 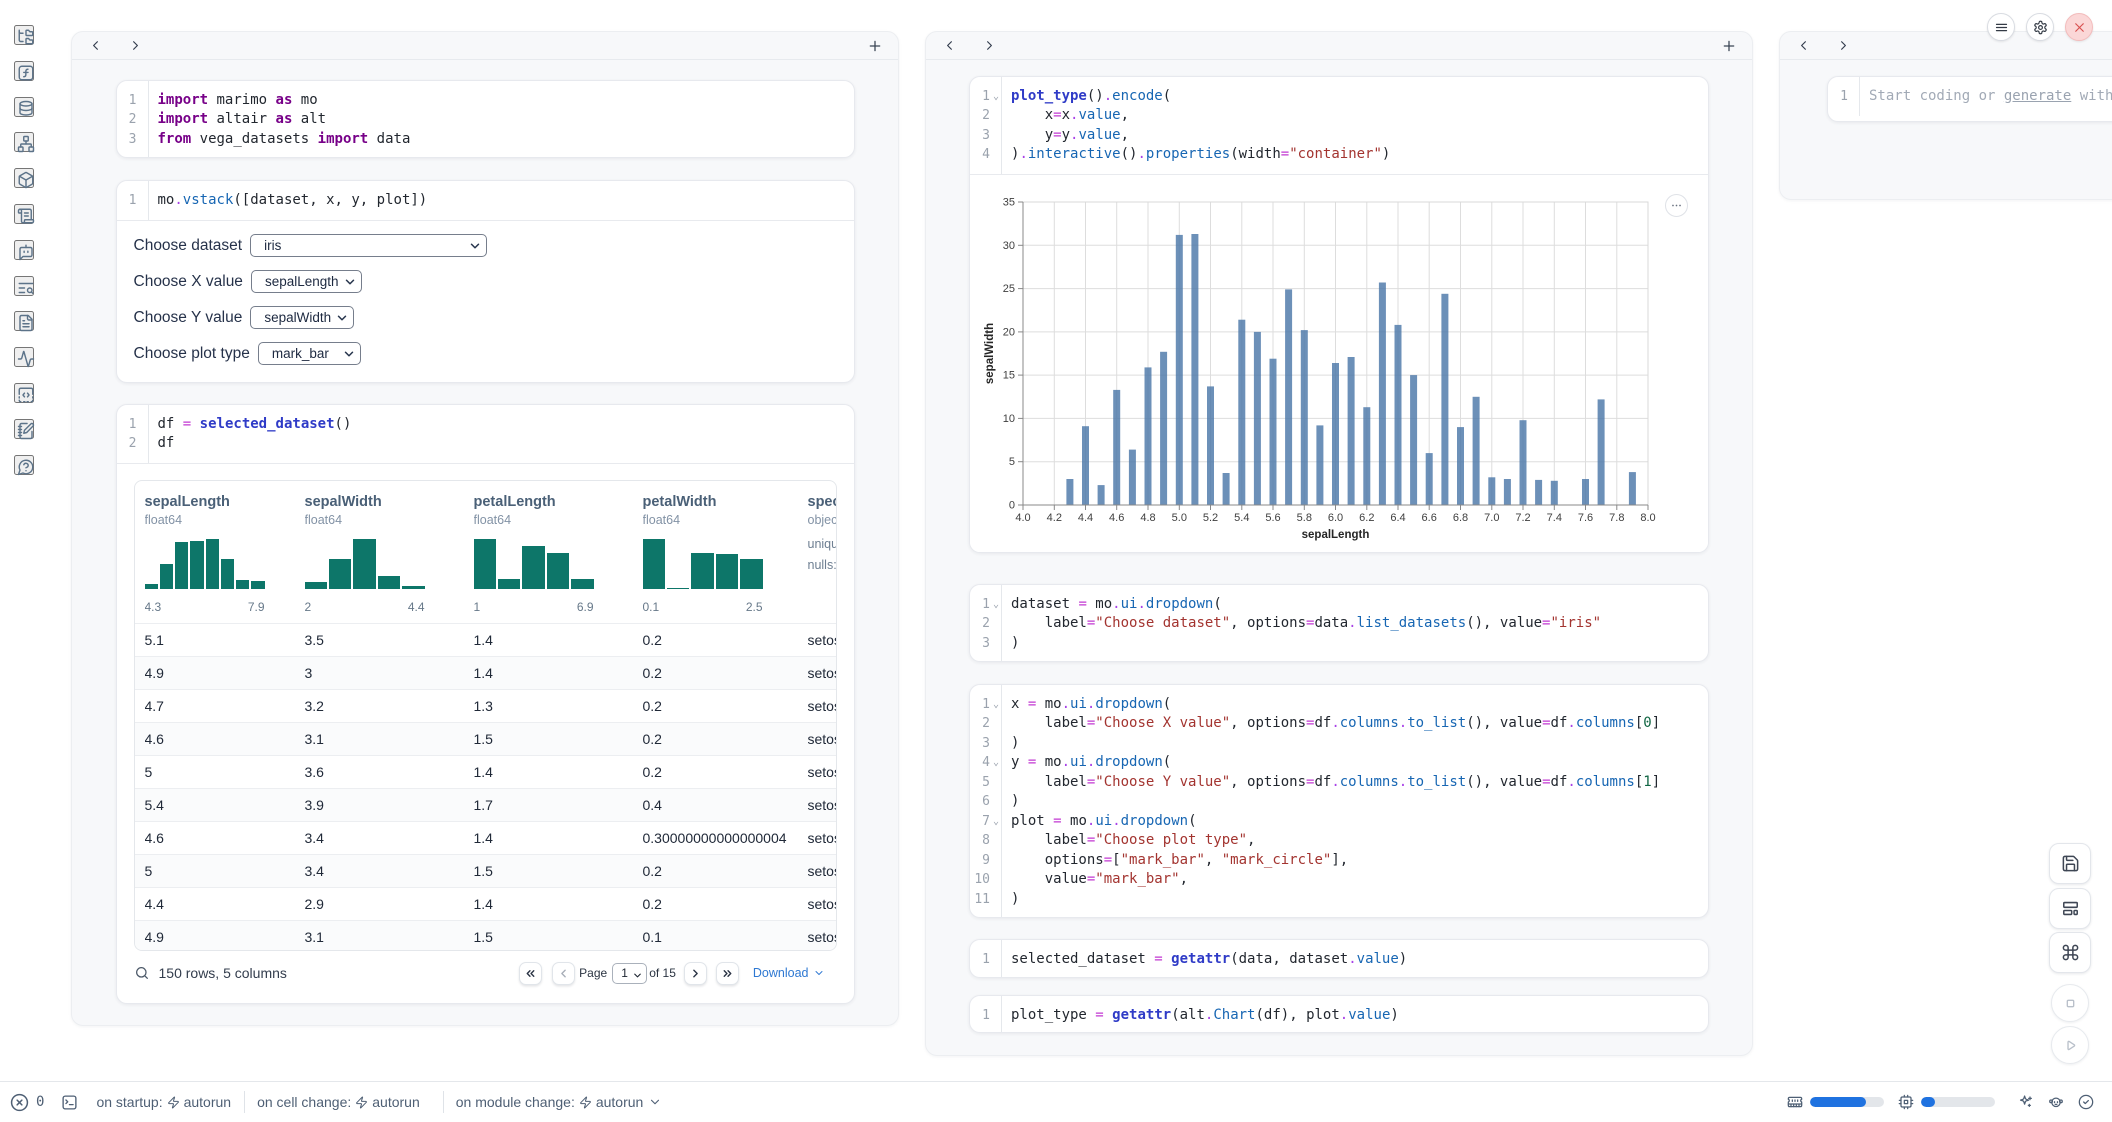 I want to click on sidebar-list-search-icon, so click(x=24, y=285).